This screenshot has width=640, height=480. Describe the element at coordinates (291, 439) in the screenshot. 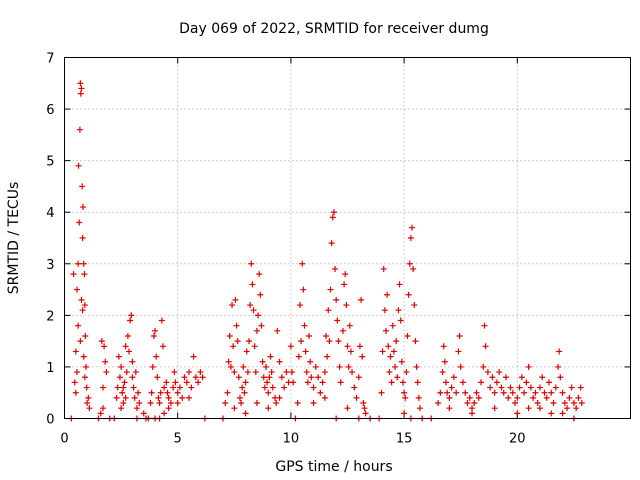

I see `x-tick-label: 10` at that location.